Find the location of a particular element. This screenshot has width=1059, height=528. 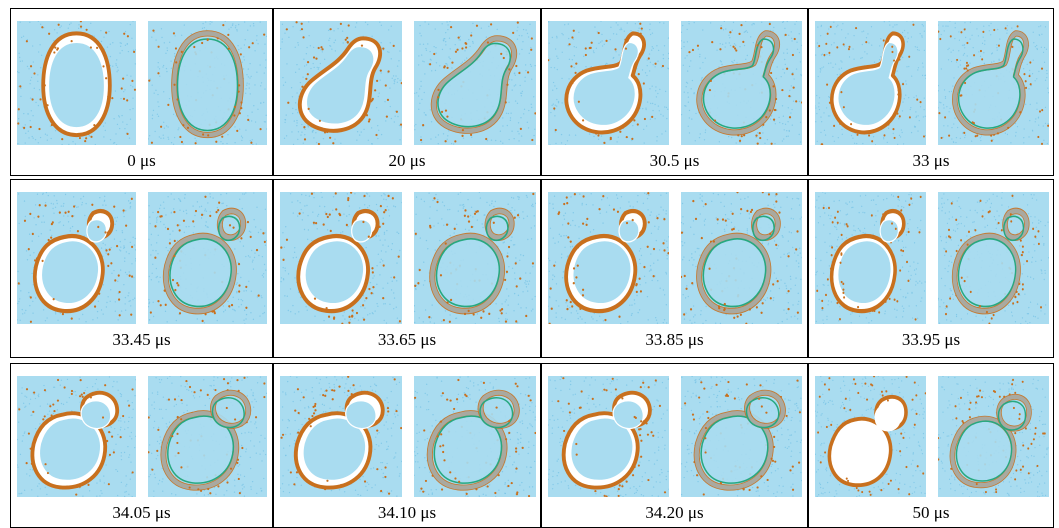

time-label: 33.85 μs is located at coordinates (674, 339).